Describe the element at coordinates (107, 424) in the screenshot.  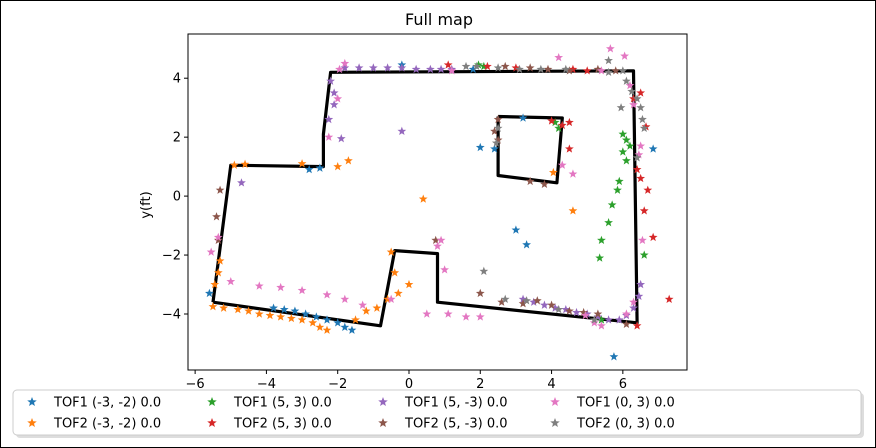
I see `legend-label: TOF2 (-3, -2) 0.0` at that location.